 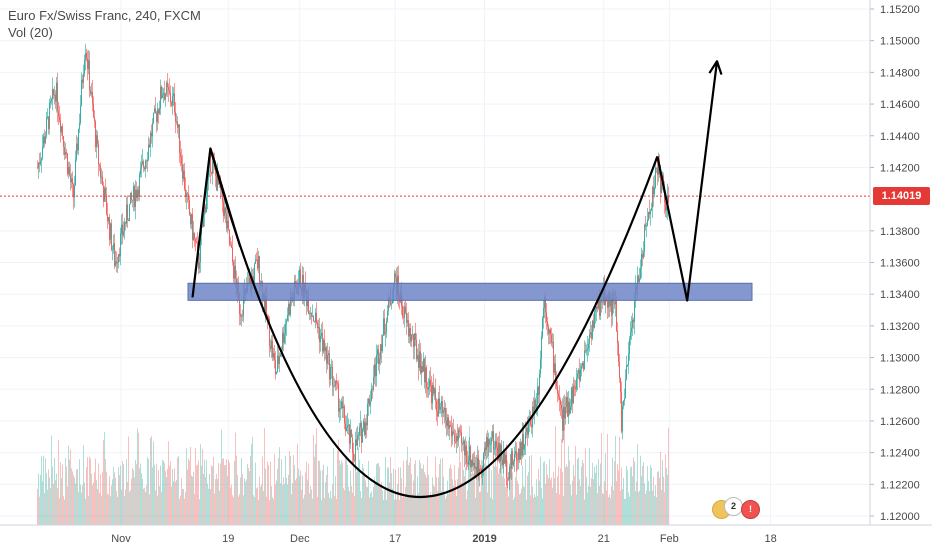 I want to click on volume-indicator-label: Vol (20), so click(x=30, y=32).